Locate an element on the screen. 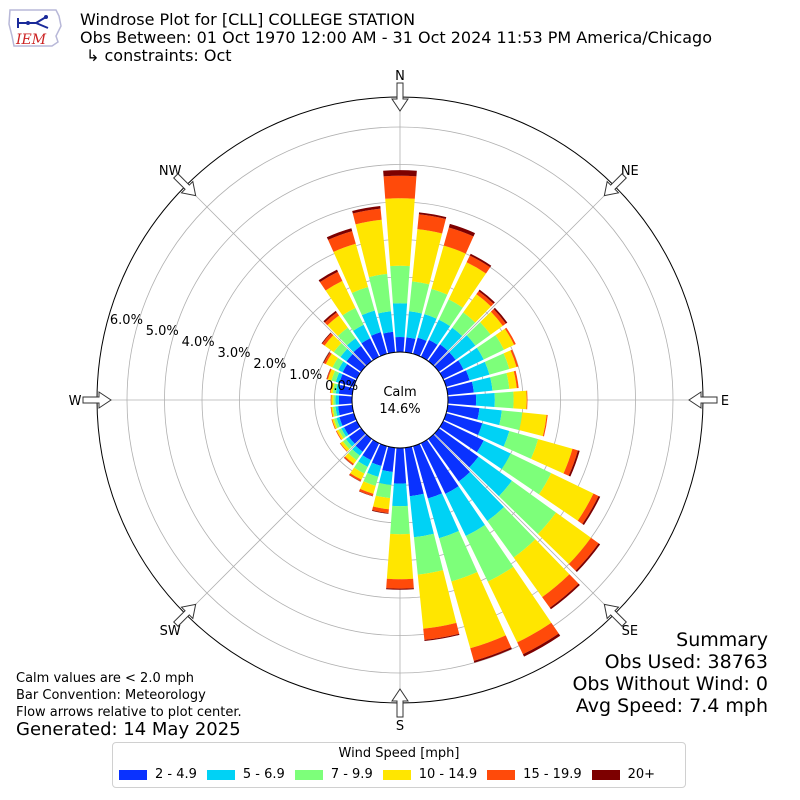 The height and width of the screenshot is (800, 800). radial-tick-label: 5.0% is located at coordinates (162, 331).